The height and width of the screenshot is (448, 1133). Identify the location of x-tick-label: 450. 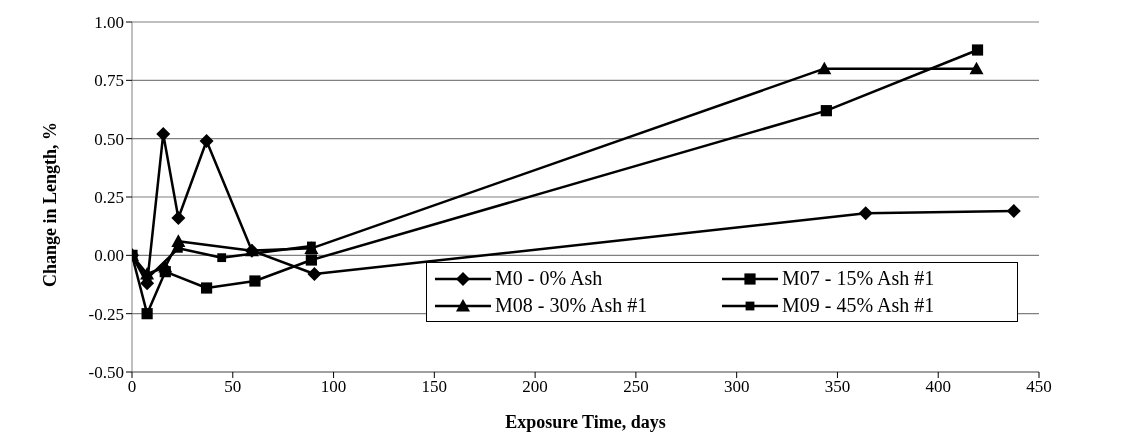
(1039, 387).